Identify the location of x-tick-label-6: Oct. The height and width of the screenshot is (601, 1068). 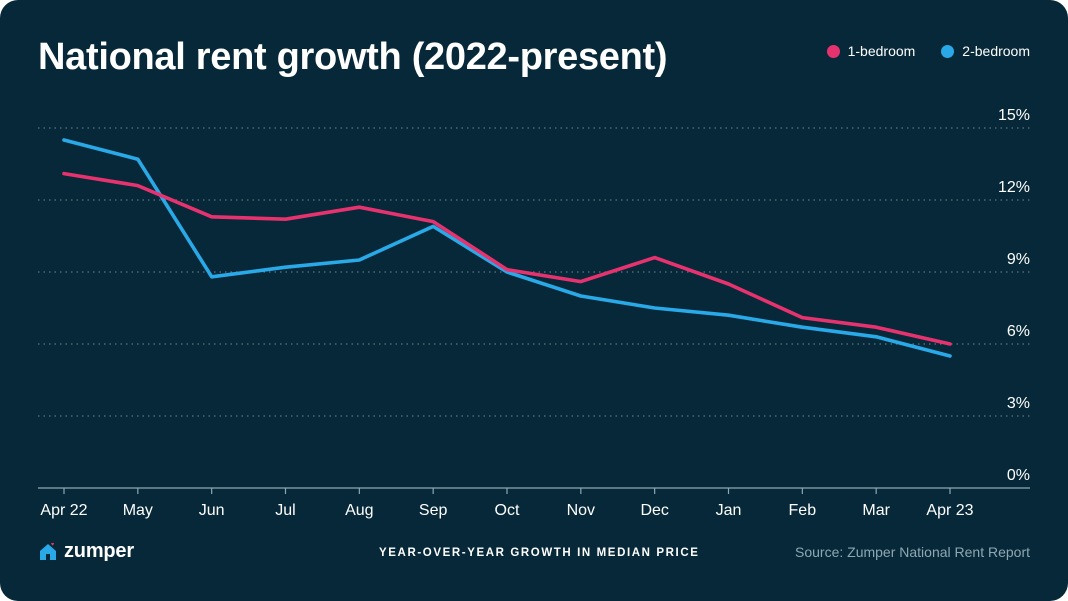
(507, 510).